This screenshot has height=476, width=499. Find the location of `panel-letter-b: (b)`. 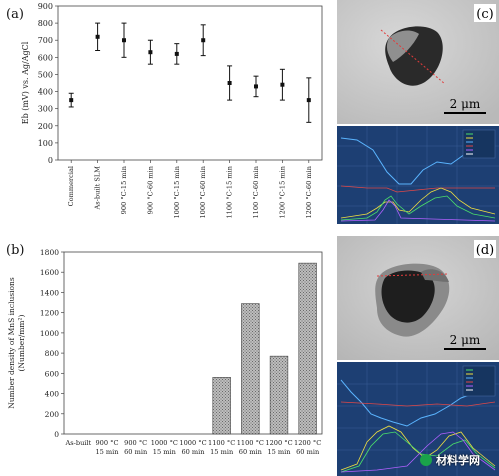

panel-letter-b: (b) is located at coordinates (15, 250).